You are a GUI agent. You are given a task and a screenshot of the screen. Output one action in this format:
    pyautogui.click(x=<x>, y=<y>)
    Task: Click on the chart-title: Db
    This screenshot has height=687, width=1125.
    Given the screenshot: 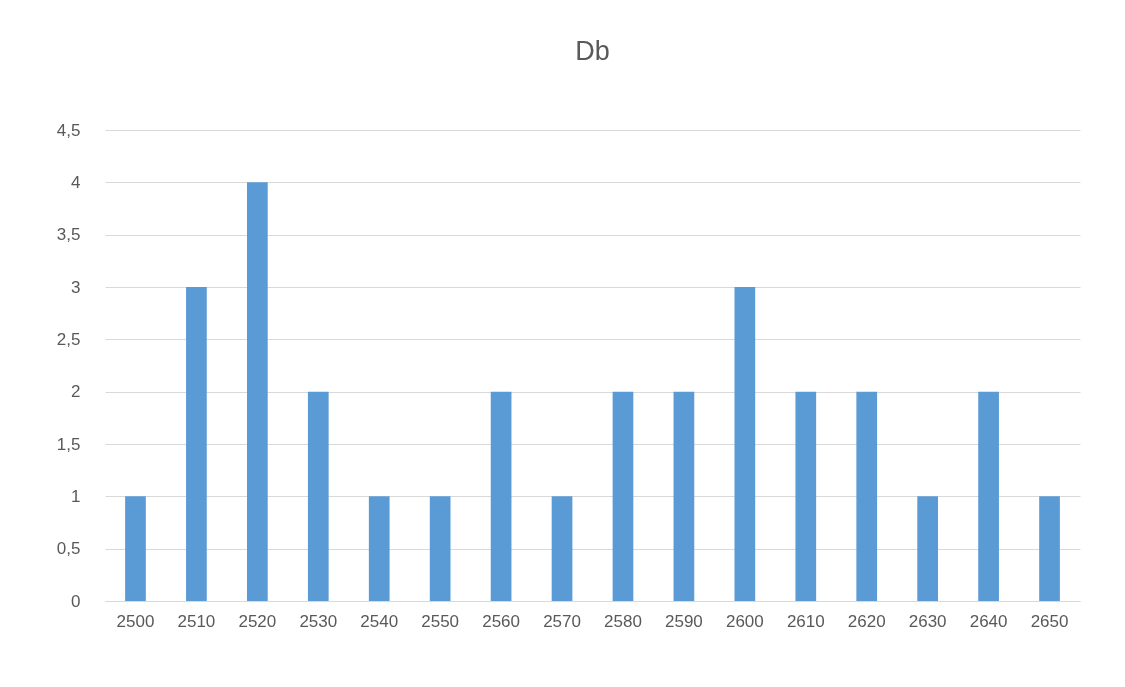 What is the action you would take?
    pyautogui.click(x=592, y=51)
    